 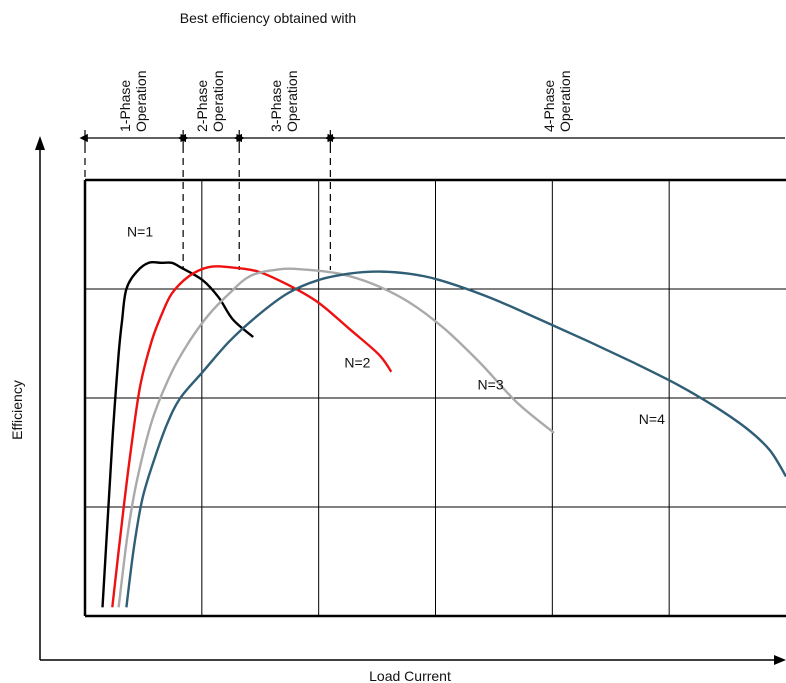 What do you see at coordinates (140, 232) in the screenshot?
I see `curve-label-1: N=1` at bounding box center [140, 232].